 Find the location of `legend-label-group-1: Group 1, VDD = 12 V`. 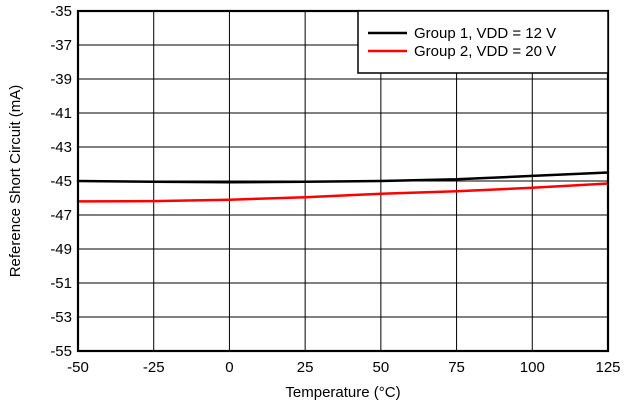

legend-label-group-1: Group 1, VDD = 12 V is located at coordinates (485, 33).